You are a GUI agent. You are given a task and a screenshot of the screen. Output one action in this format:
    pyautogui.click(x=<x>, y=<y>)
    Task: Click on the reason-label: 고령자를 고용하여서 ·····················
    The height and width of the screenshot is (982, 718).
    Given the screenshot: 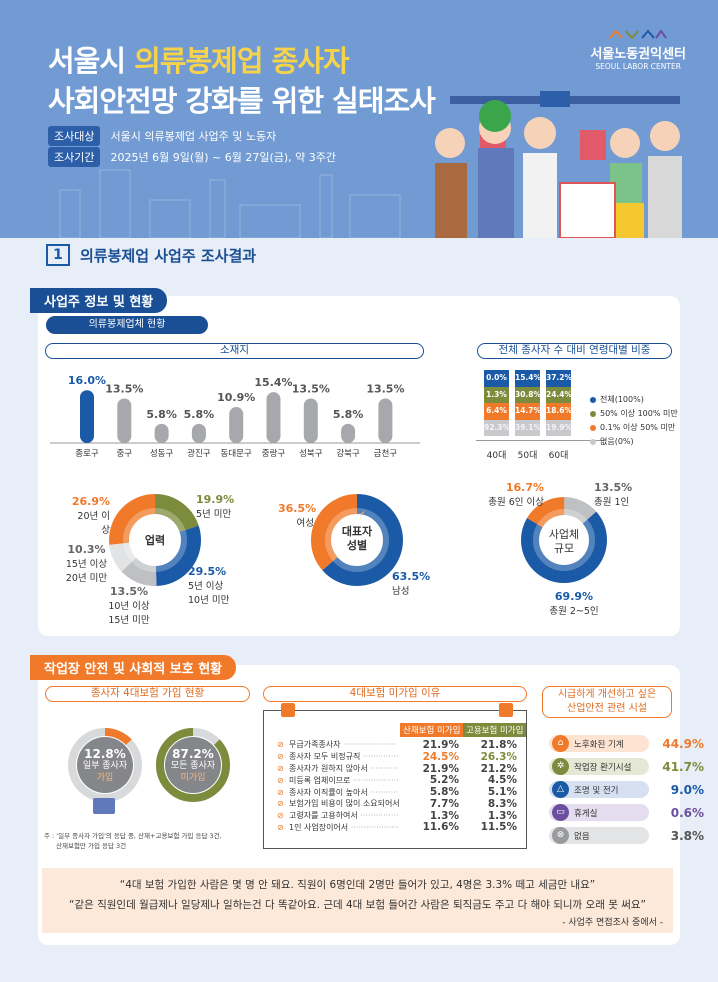 What is the action you would take?
    pyautogui.click(x=344, y=816)
    